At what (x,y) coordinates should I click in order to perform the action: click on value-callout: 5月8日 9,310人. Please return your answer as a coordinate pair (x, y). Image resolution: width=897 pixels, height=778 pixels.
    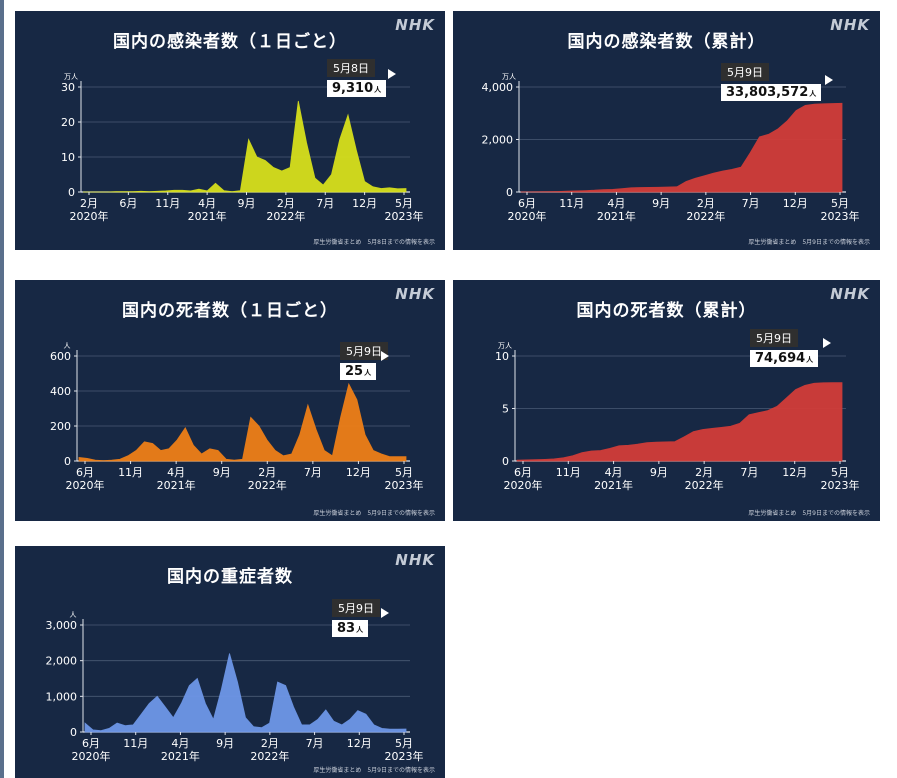
    Looking at the image, I should click on (357, 77).